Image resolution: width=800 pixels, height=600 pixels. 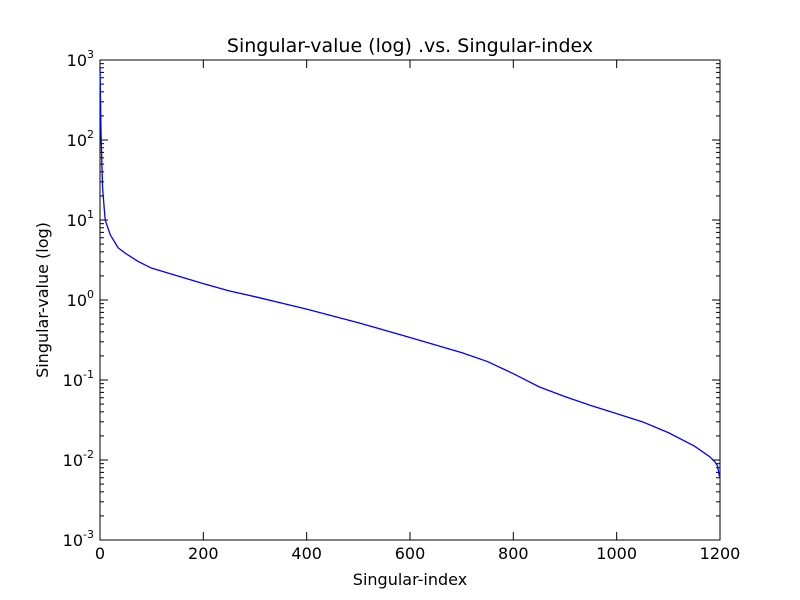 I want to click on x-tick-label: 600, so click(x=410, y=553).